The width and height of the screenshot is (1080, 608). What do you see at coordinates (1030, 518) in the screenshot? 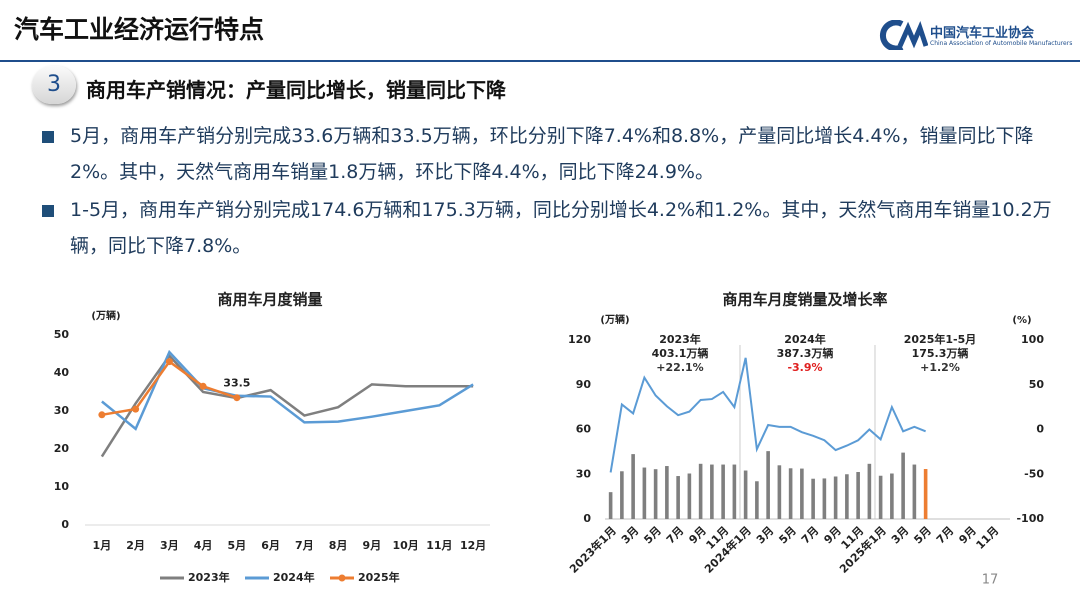
I see `y2-tick-label: -100` at bounding box center [1030, 518].